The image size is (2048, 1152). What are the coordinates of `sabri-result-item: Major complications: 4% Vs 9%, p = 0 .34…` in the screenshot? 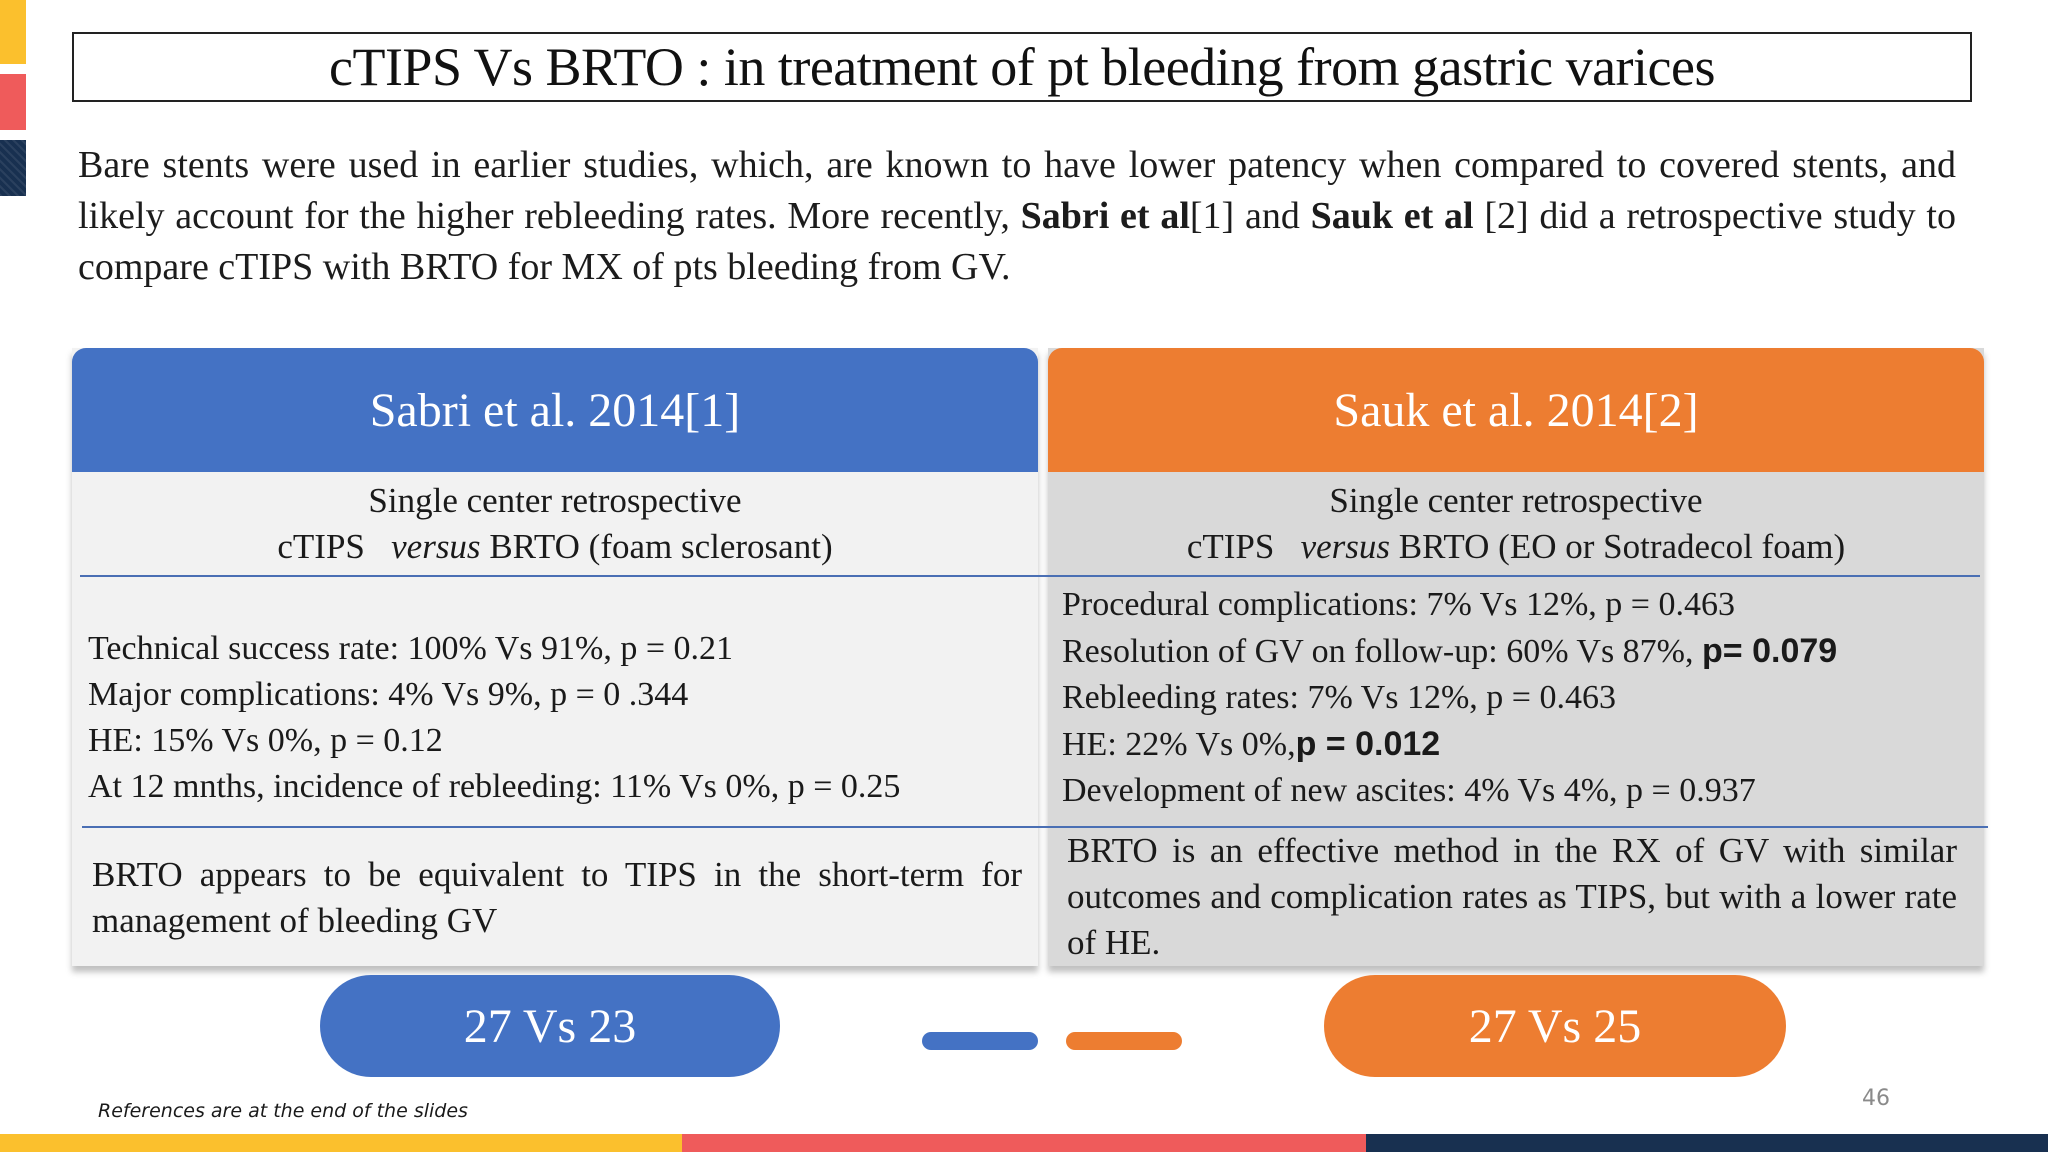 It's located at (388, 694).